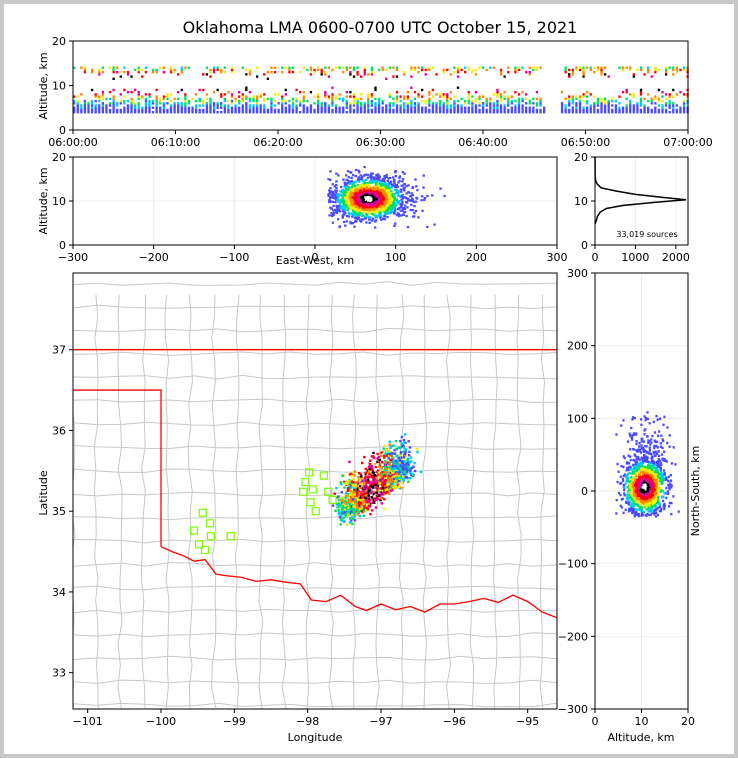 Image resolution: width=738 pixels, height=758 pixels. I want to click on county-line, so click(315, 705).